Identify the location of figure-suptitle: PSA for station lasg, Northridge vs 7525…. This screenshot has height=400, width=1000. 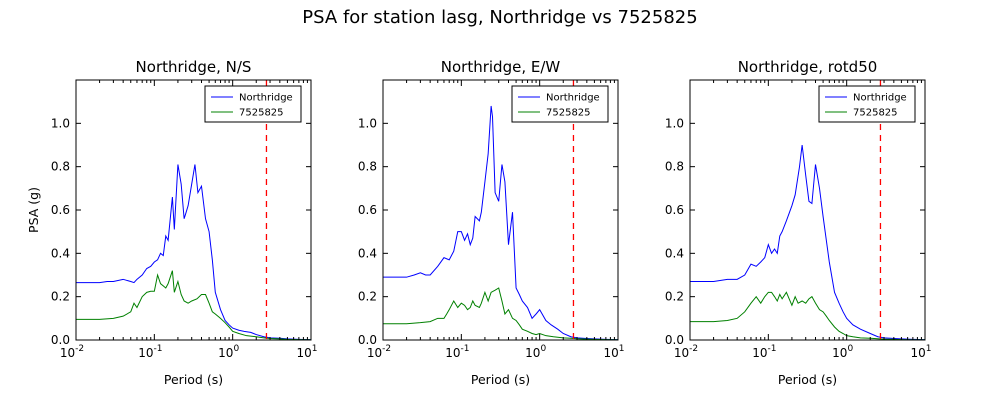
(499, 17).